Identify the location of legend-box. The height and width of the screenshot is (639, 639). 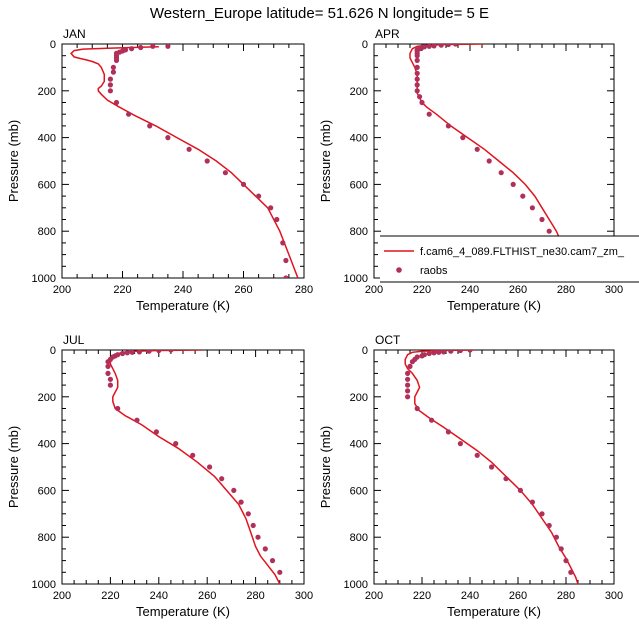
(509, 259).